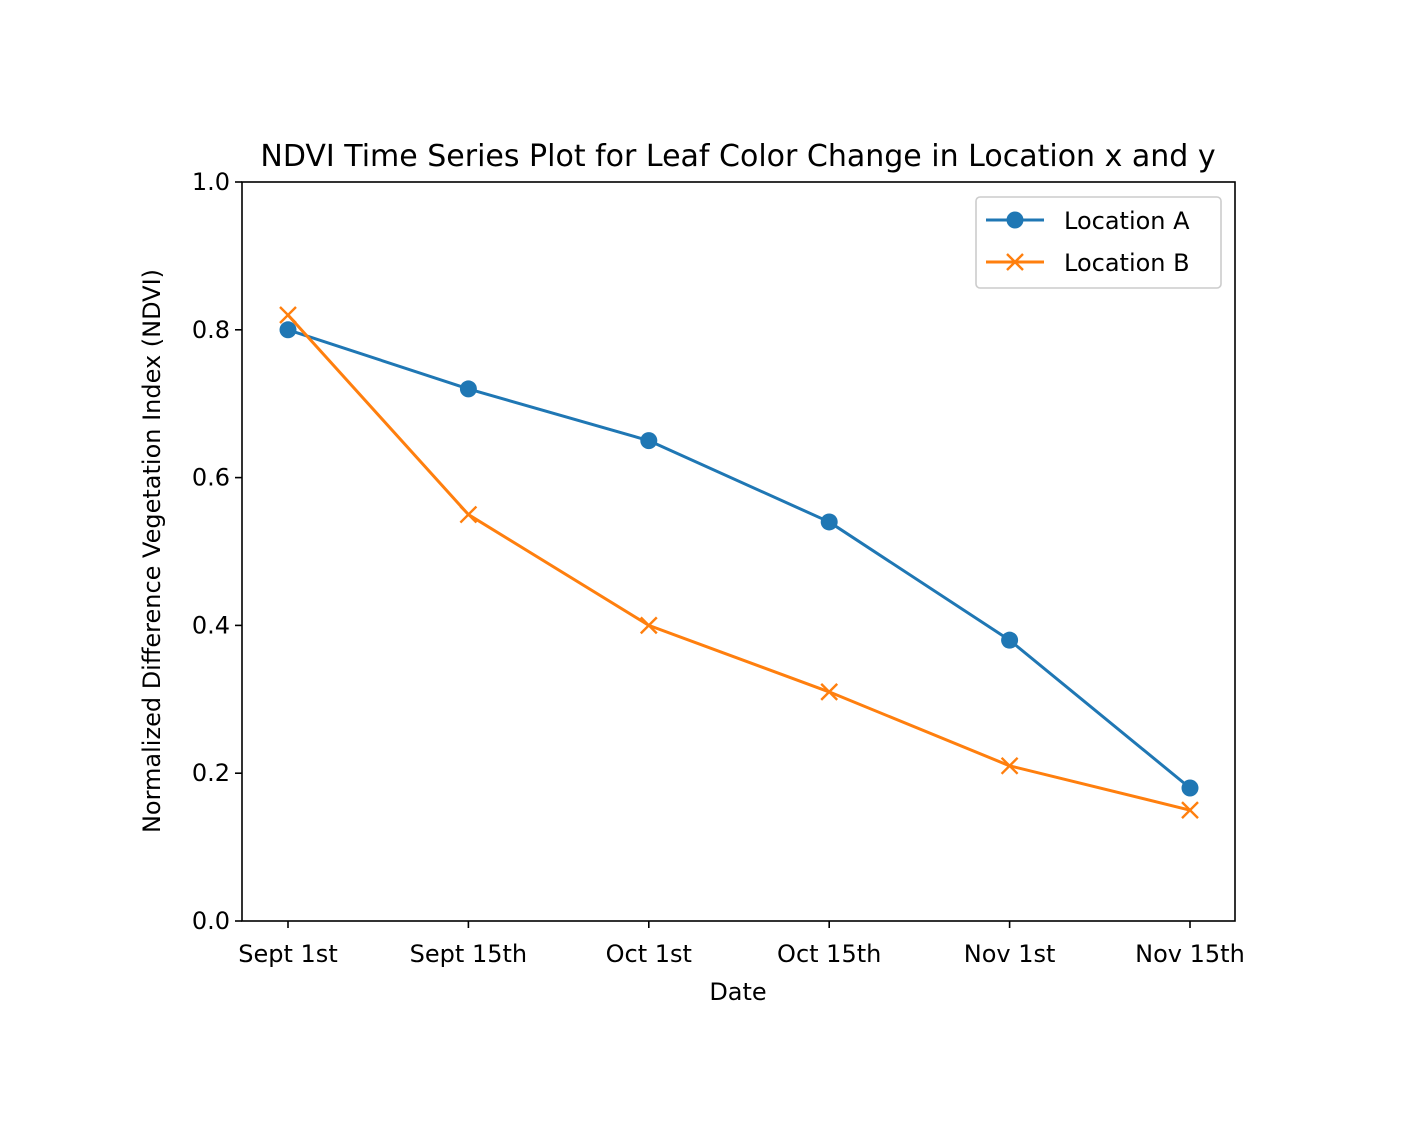 Image resolution: width=1409 pixels, height=1148 pixels. Describe the element at coordinates (211, 921) in the screenshot. I see `y-tick-label: 0.0` at that location.